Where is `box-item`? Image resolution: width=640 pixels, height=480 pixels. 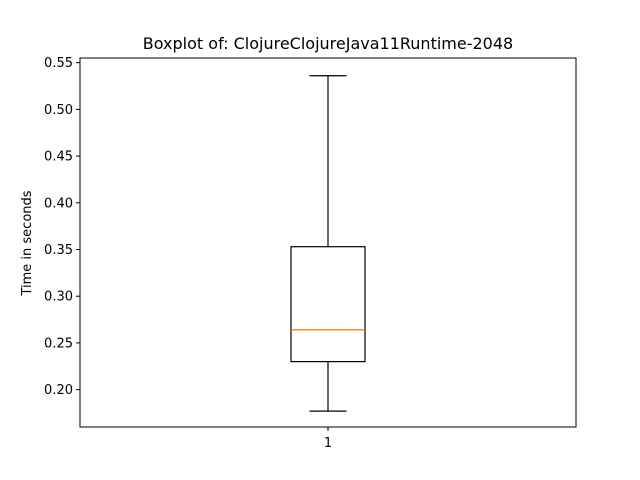
box-item is located at coordinates (328, 243).